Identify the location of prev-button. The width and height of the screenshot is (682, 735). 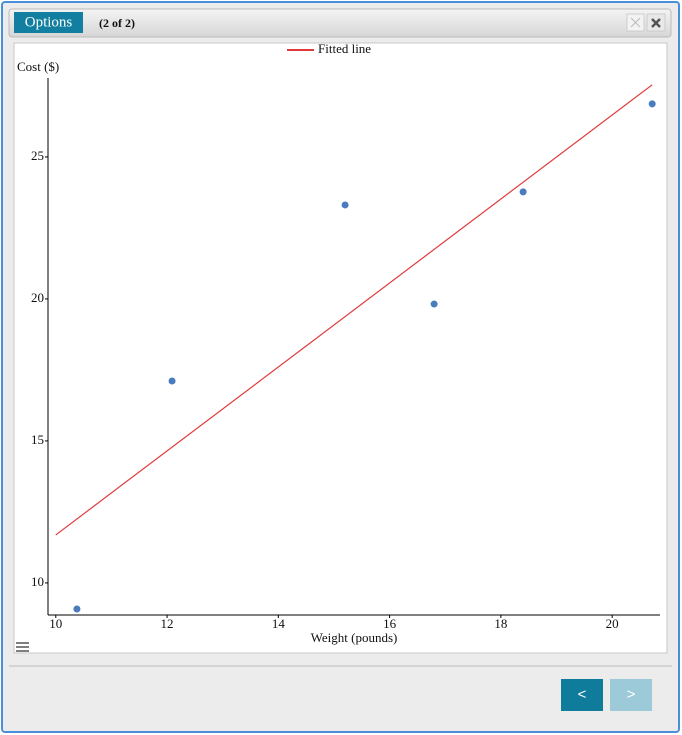
(582, 695).